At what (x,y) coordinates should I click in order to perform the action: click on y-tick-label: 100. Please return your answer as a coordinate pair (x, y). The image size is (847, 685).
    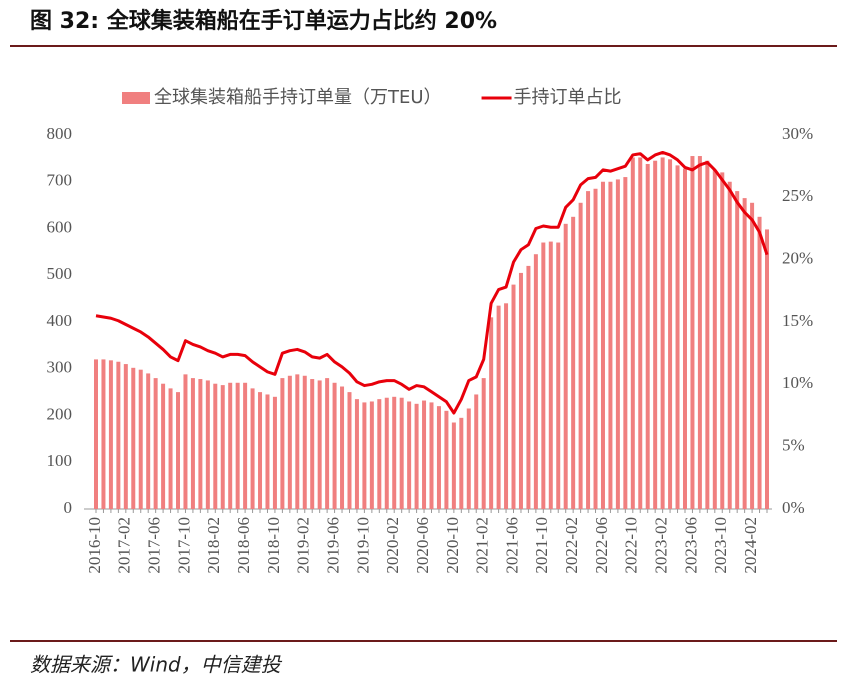
    Looking at the image, I should click on (60, 460).